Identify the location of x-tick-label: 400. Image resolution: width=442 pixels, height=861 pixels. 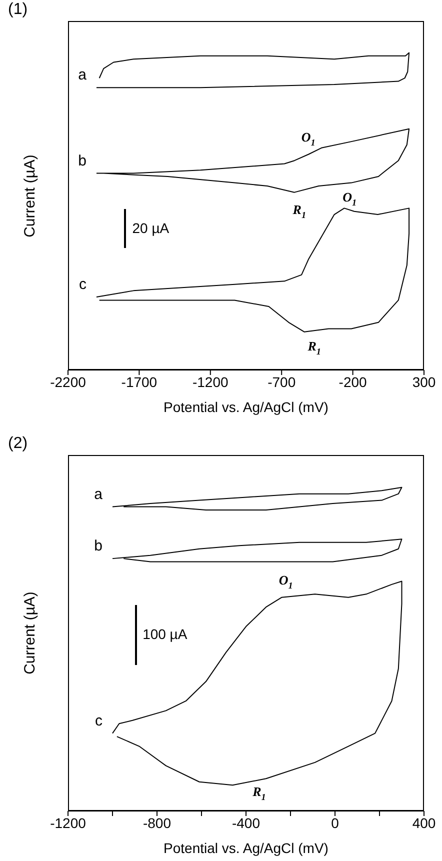
(424, 822).